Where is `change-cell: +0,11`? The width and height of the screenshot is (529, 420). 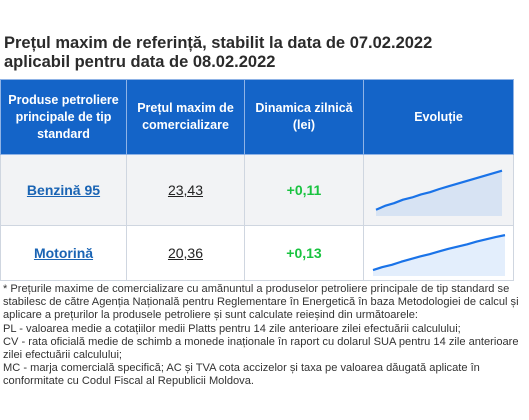
change-cell: +0,11 is located at coordinates (304, 190).